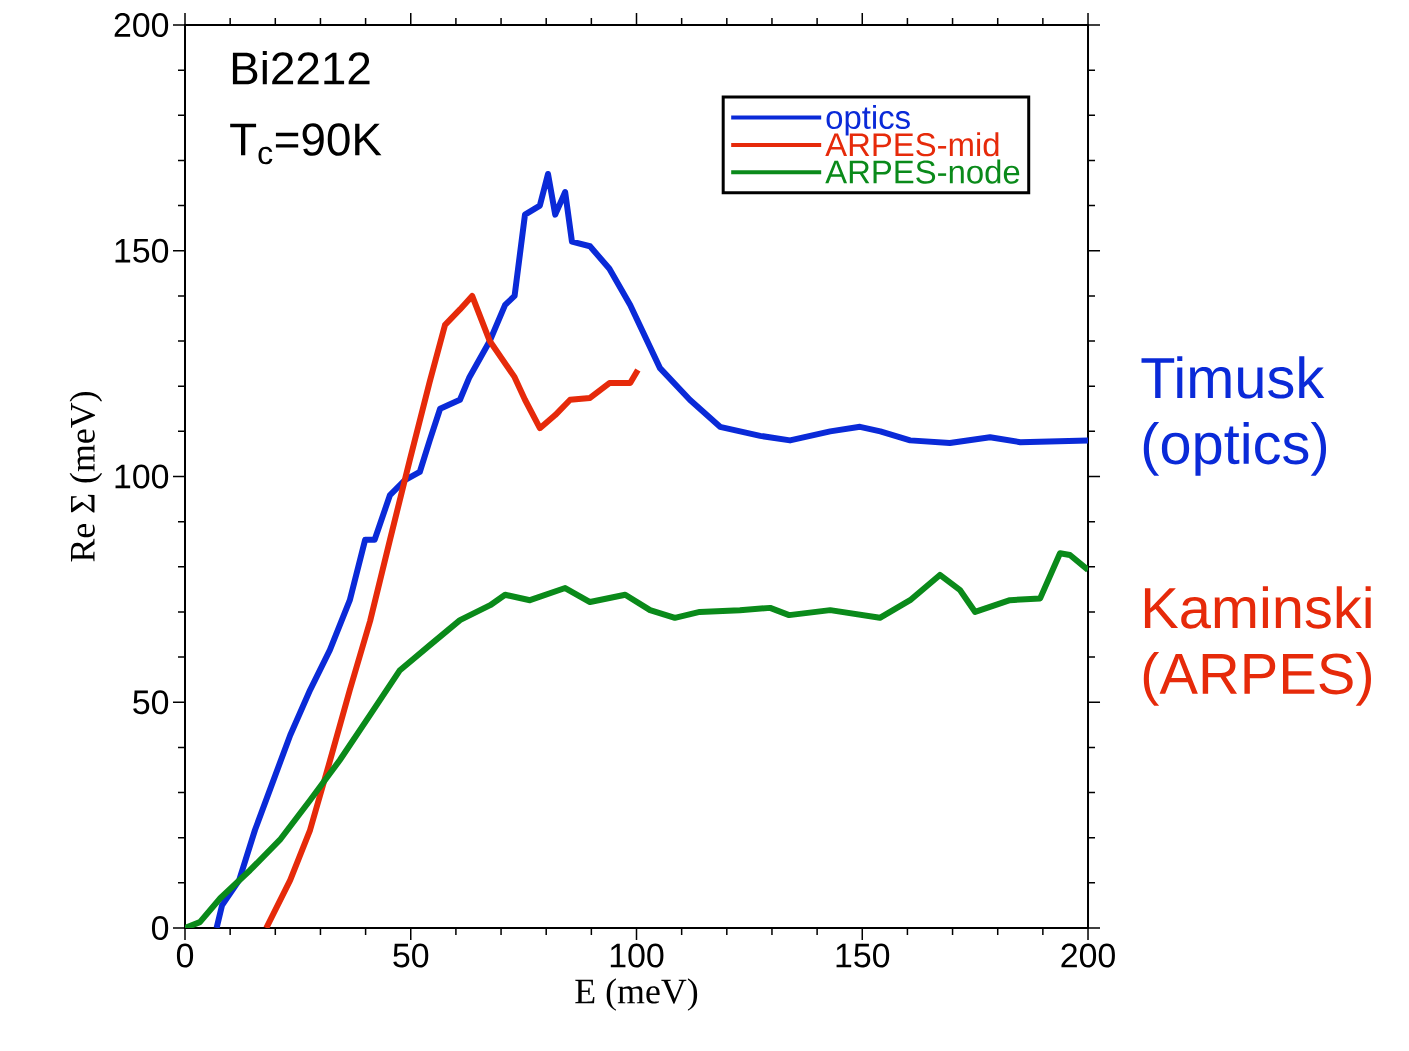 Image resolution: width=1409 pixels, height=1051 pixels. What do you see at coordinates (160, 928) in the screenshot?
I see `y-tick-label: 0` at bounding box center [160, 928].